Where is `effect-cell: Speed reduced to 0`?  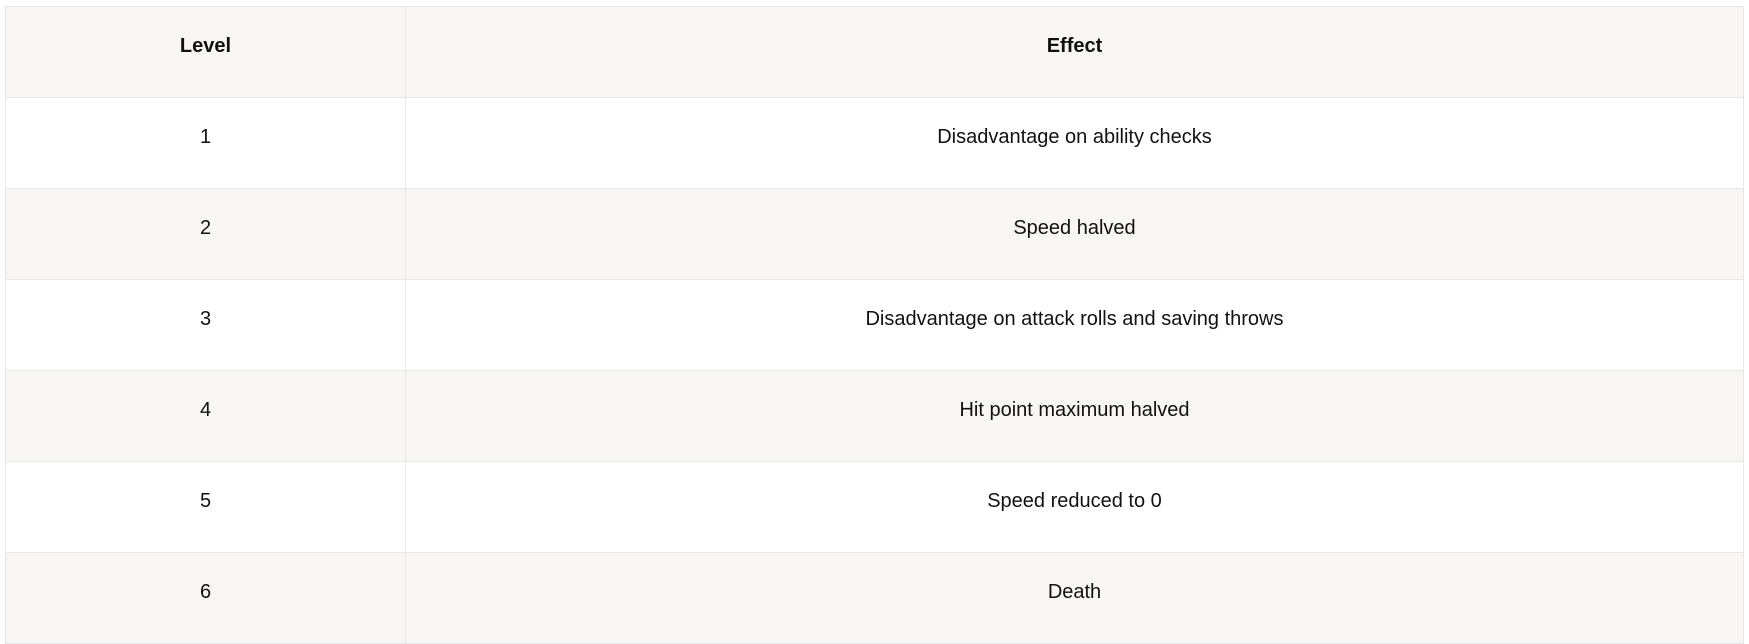 effect-cell: Speed reduced to 0 is located at coordinates (1074, 507).